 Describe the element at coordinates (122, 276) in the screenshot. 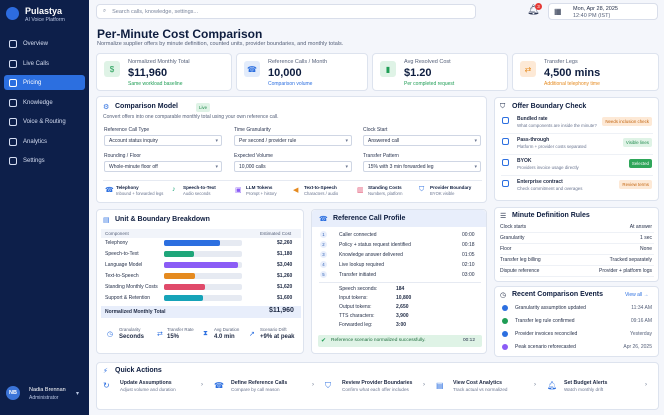

I see `component-name: Text-to-Speech` at that location.